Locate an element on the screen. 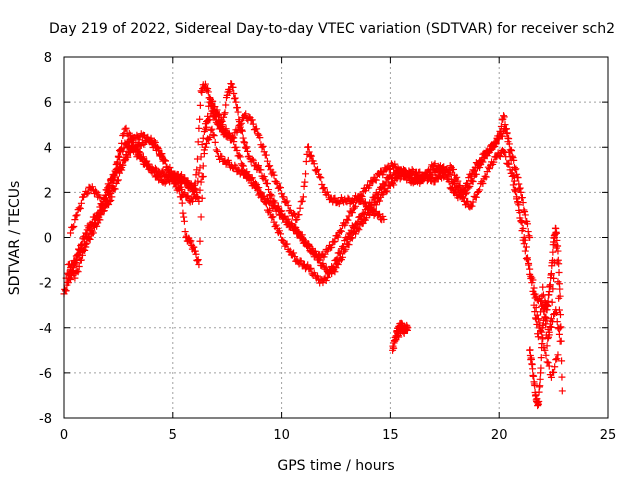 The width and height of the screenshot is (640, 480). x-tick-label: 15 is located at coordinates (390, 435).